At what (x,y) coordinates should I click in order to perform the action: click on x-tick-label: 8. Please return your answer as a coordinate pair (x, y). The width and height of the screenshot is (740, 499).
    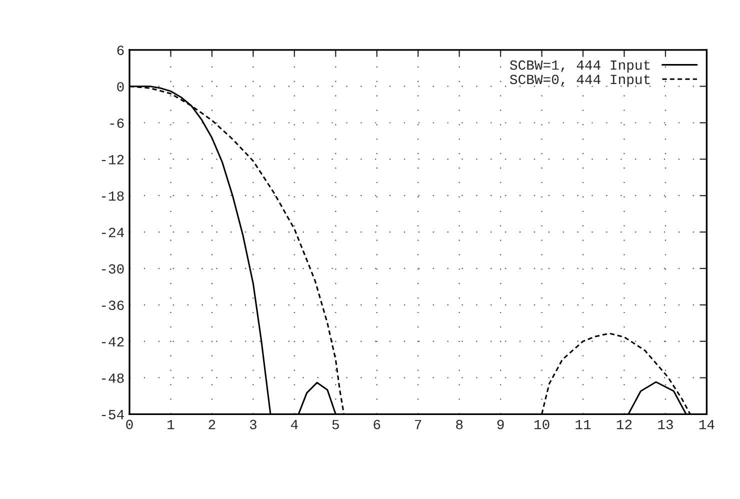
    Looking at the image, I should click on (459, 425).